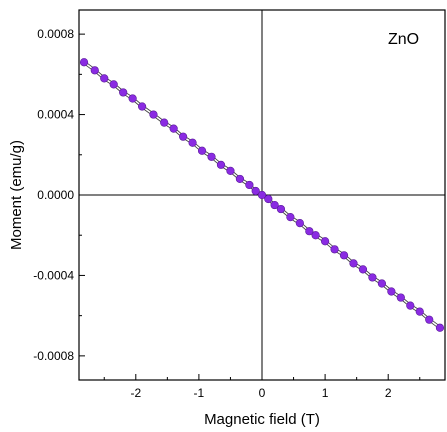 This screenshot has height=432, width=447. What do you see at coordinates (16, 195) in the screenshot?
I see `y-axis-title: Moment (emu/g)` at bounding box center [16, 195].